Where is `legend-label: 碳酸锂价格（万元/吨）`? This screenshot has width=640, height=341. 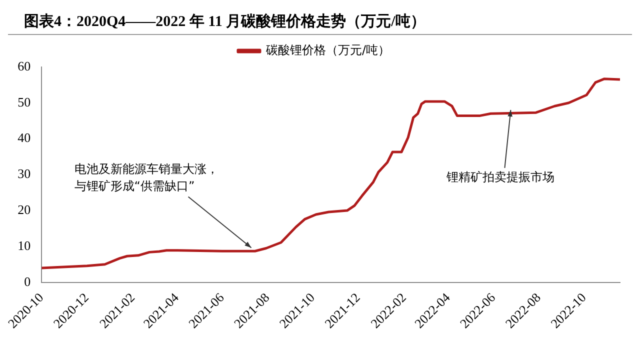
legend-label: 碳酸锂价格（万元/吨） is located at coordinates (327, 50).